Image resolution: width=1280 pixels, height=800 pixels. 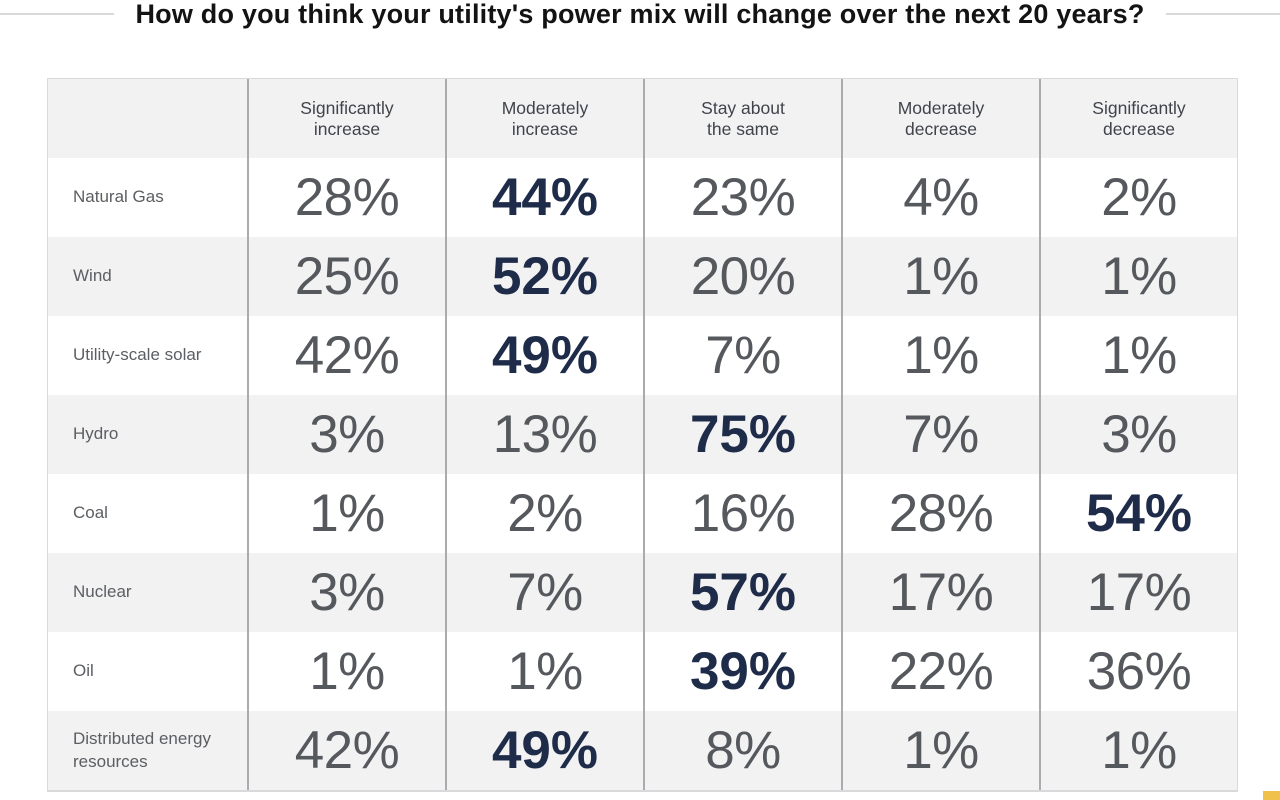 I want to click on row-label: Nuclear, so click(x=102, y=592).